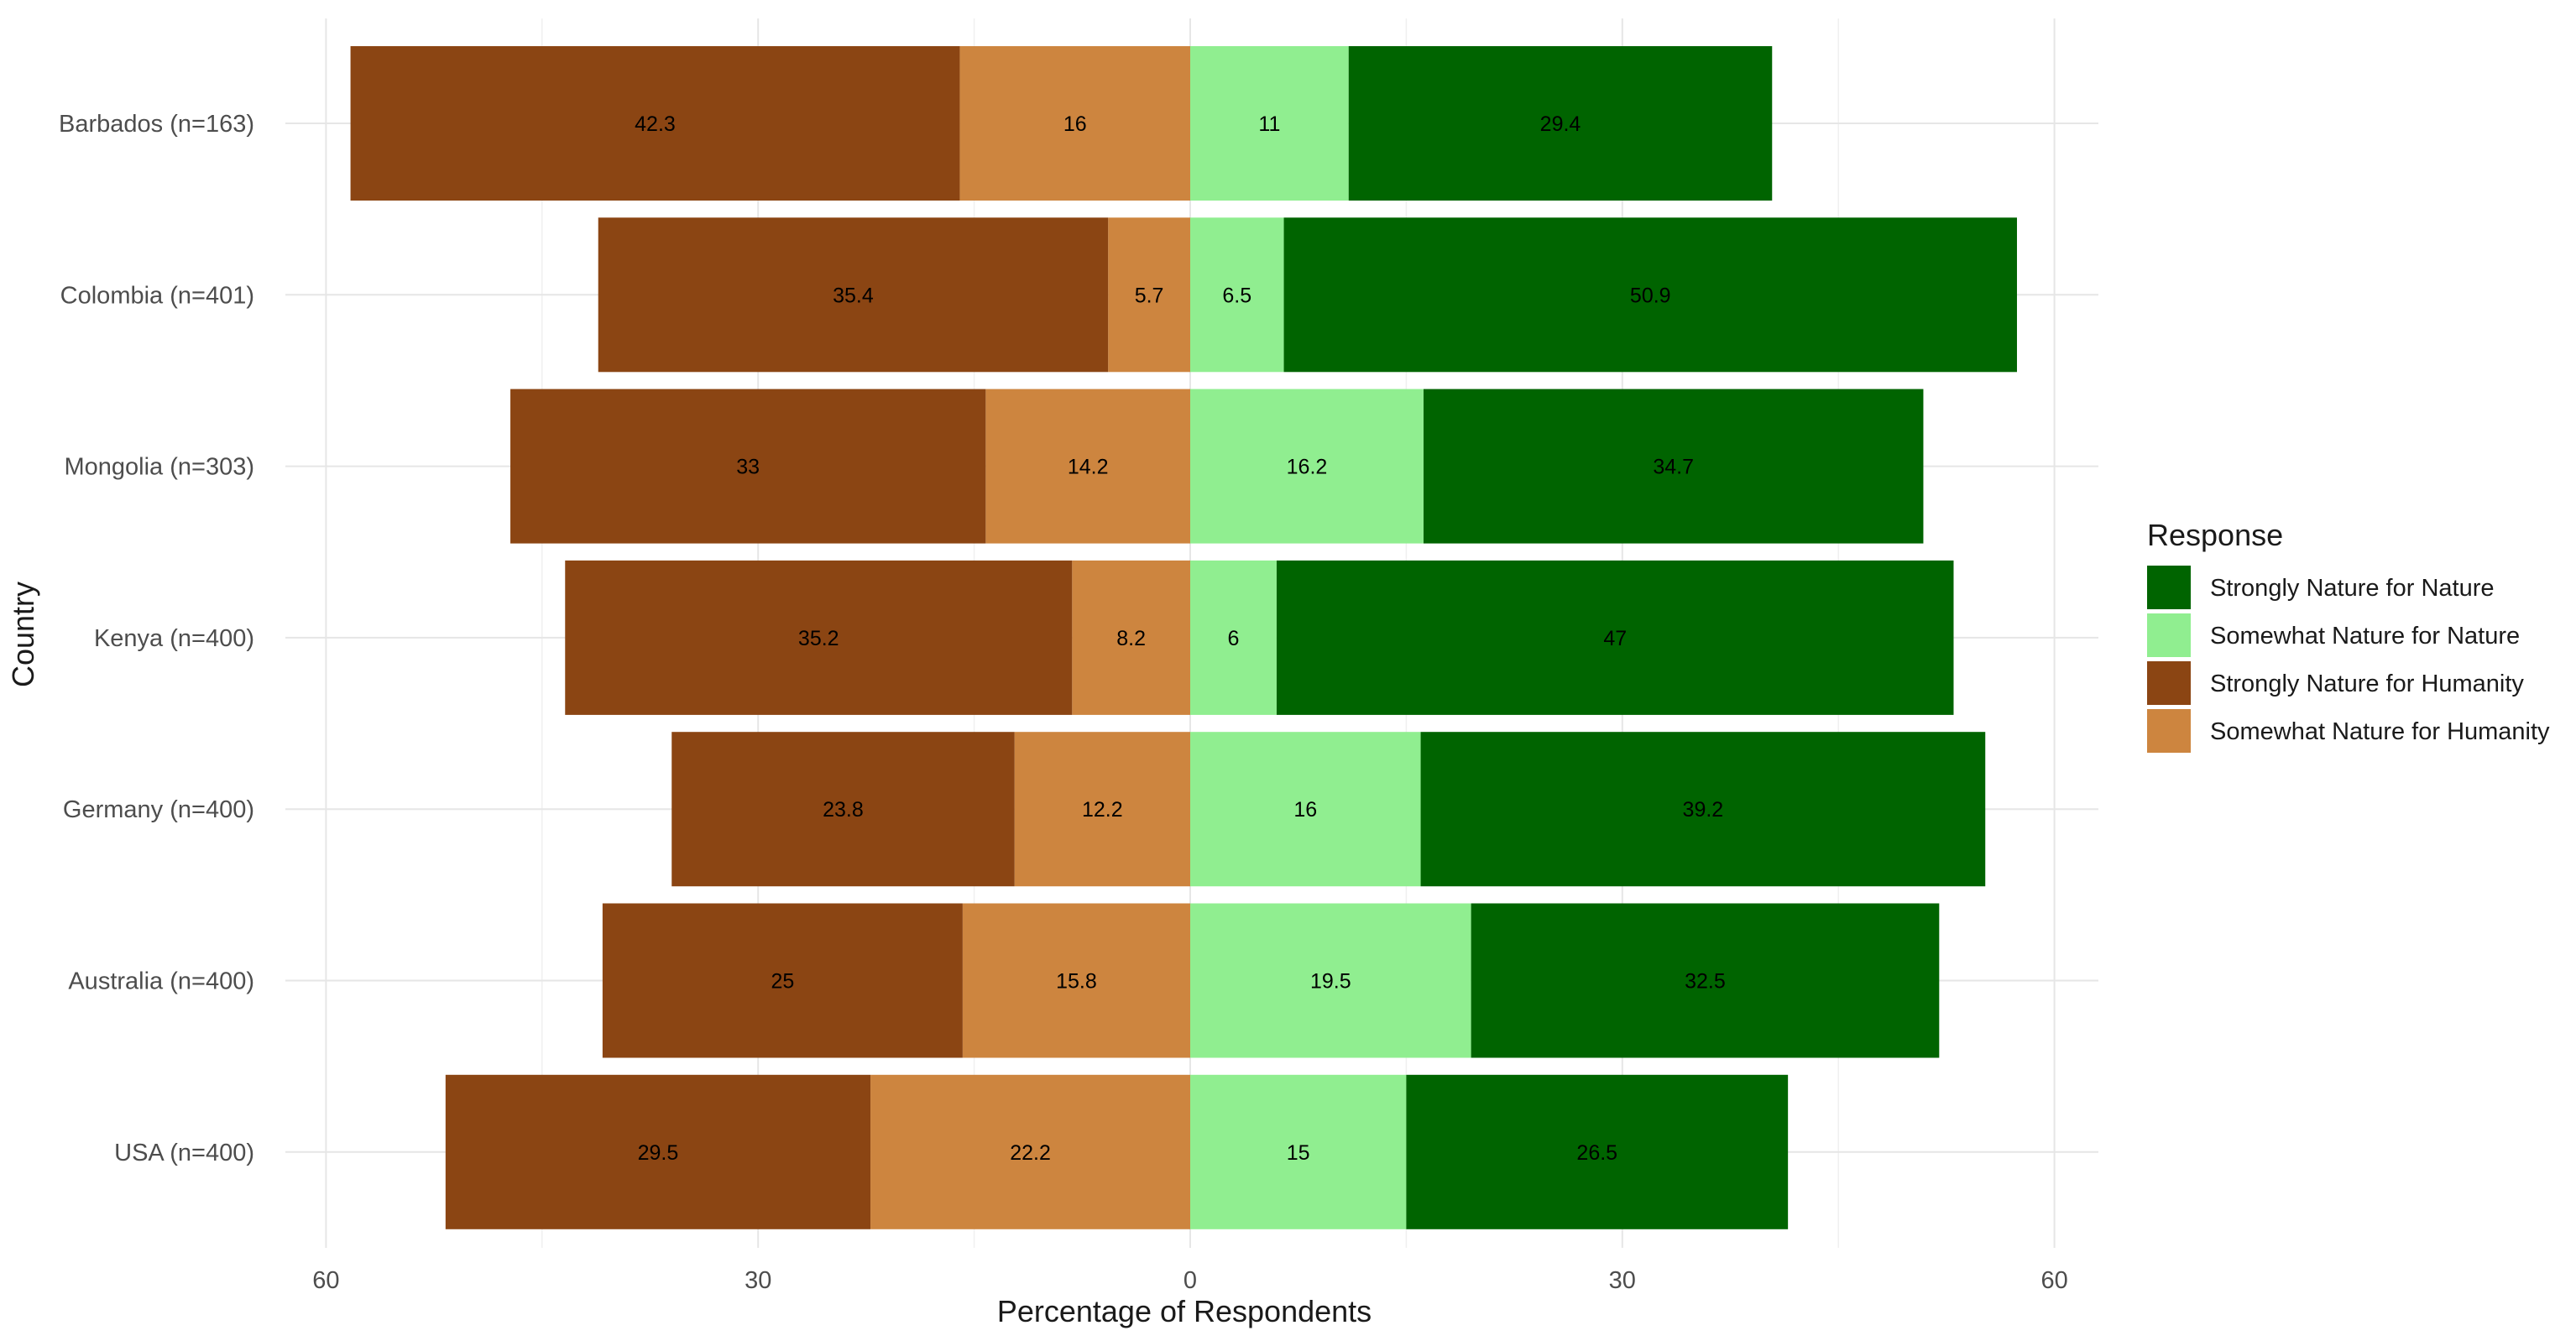 The image size is (2576, 1341). I want to click on legend-label: Somewhat Nature for Nature, so click(2365, 636).